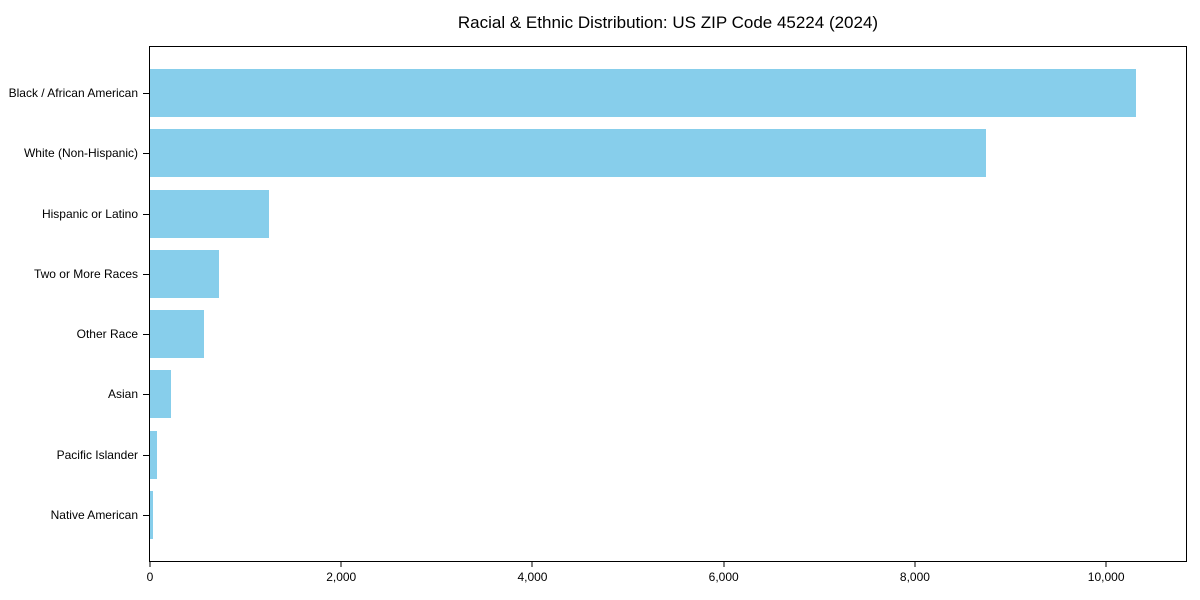  What do you see at coordinates (610, 274) in the screenshot?
I see `bar-row: Two or More Races` at bounding box center [610, 274].